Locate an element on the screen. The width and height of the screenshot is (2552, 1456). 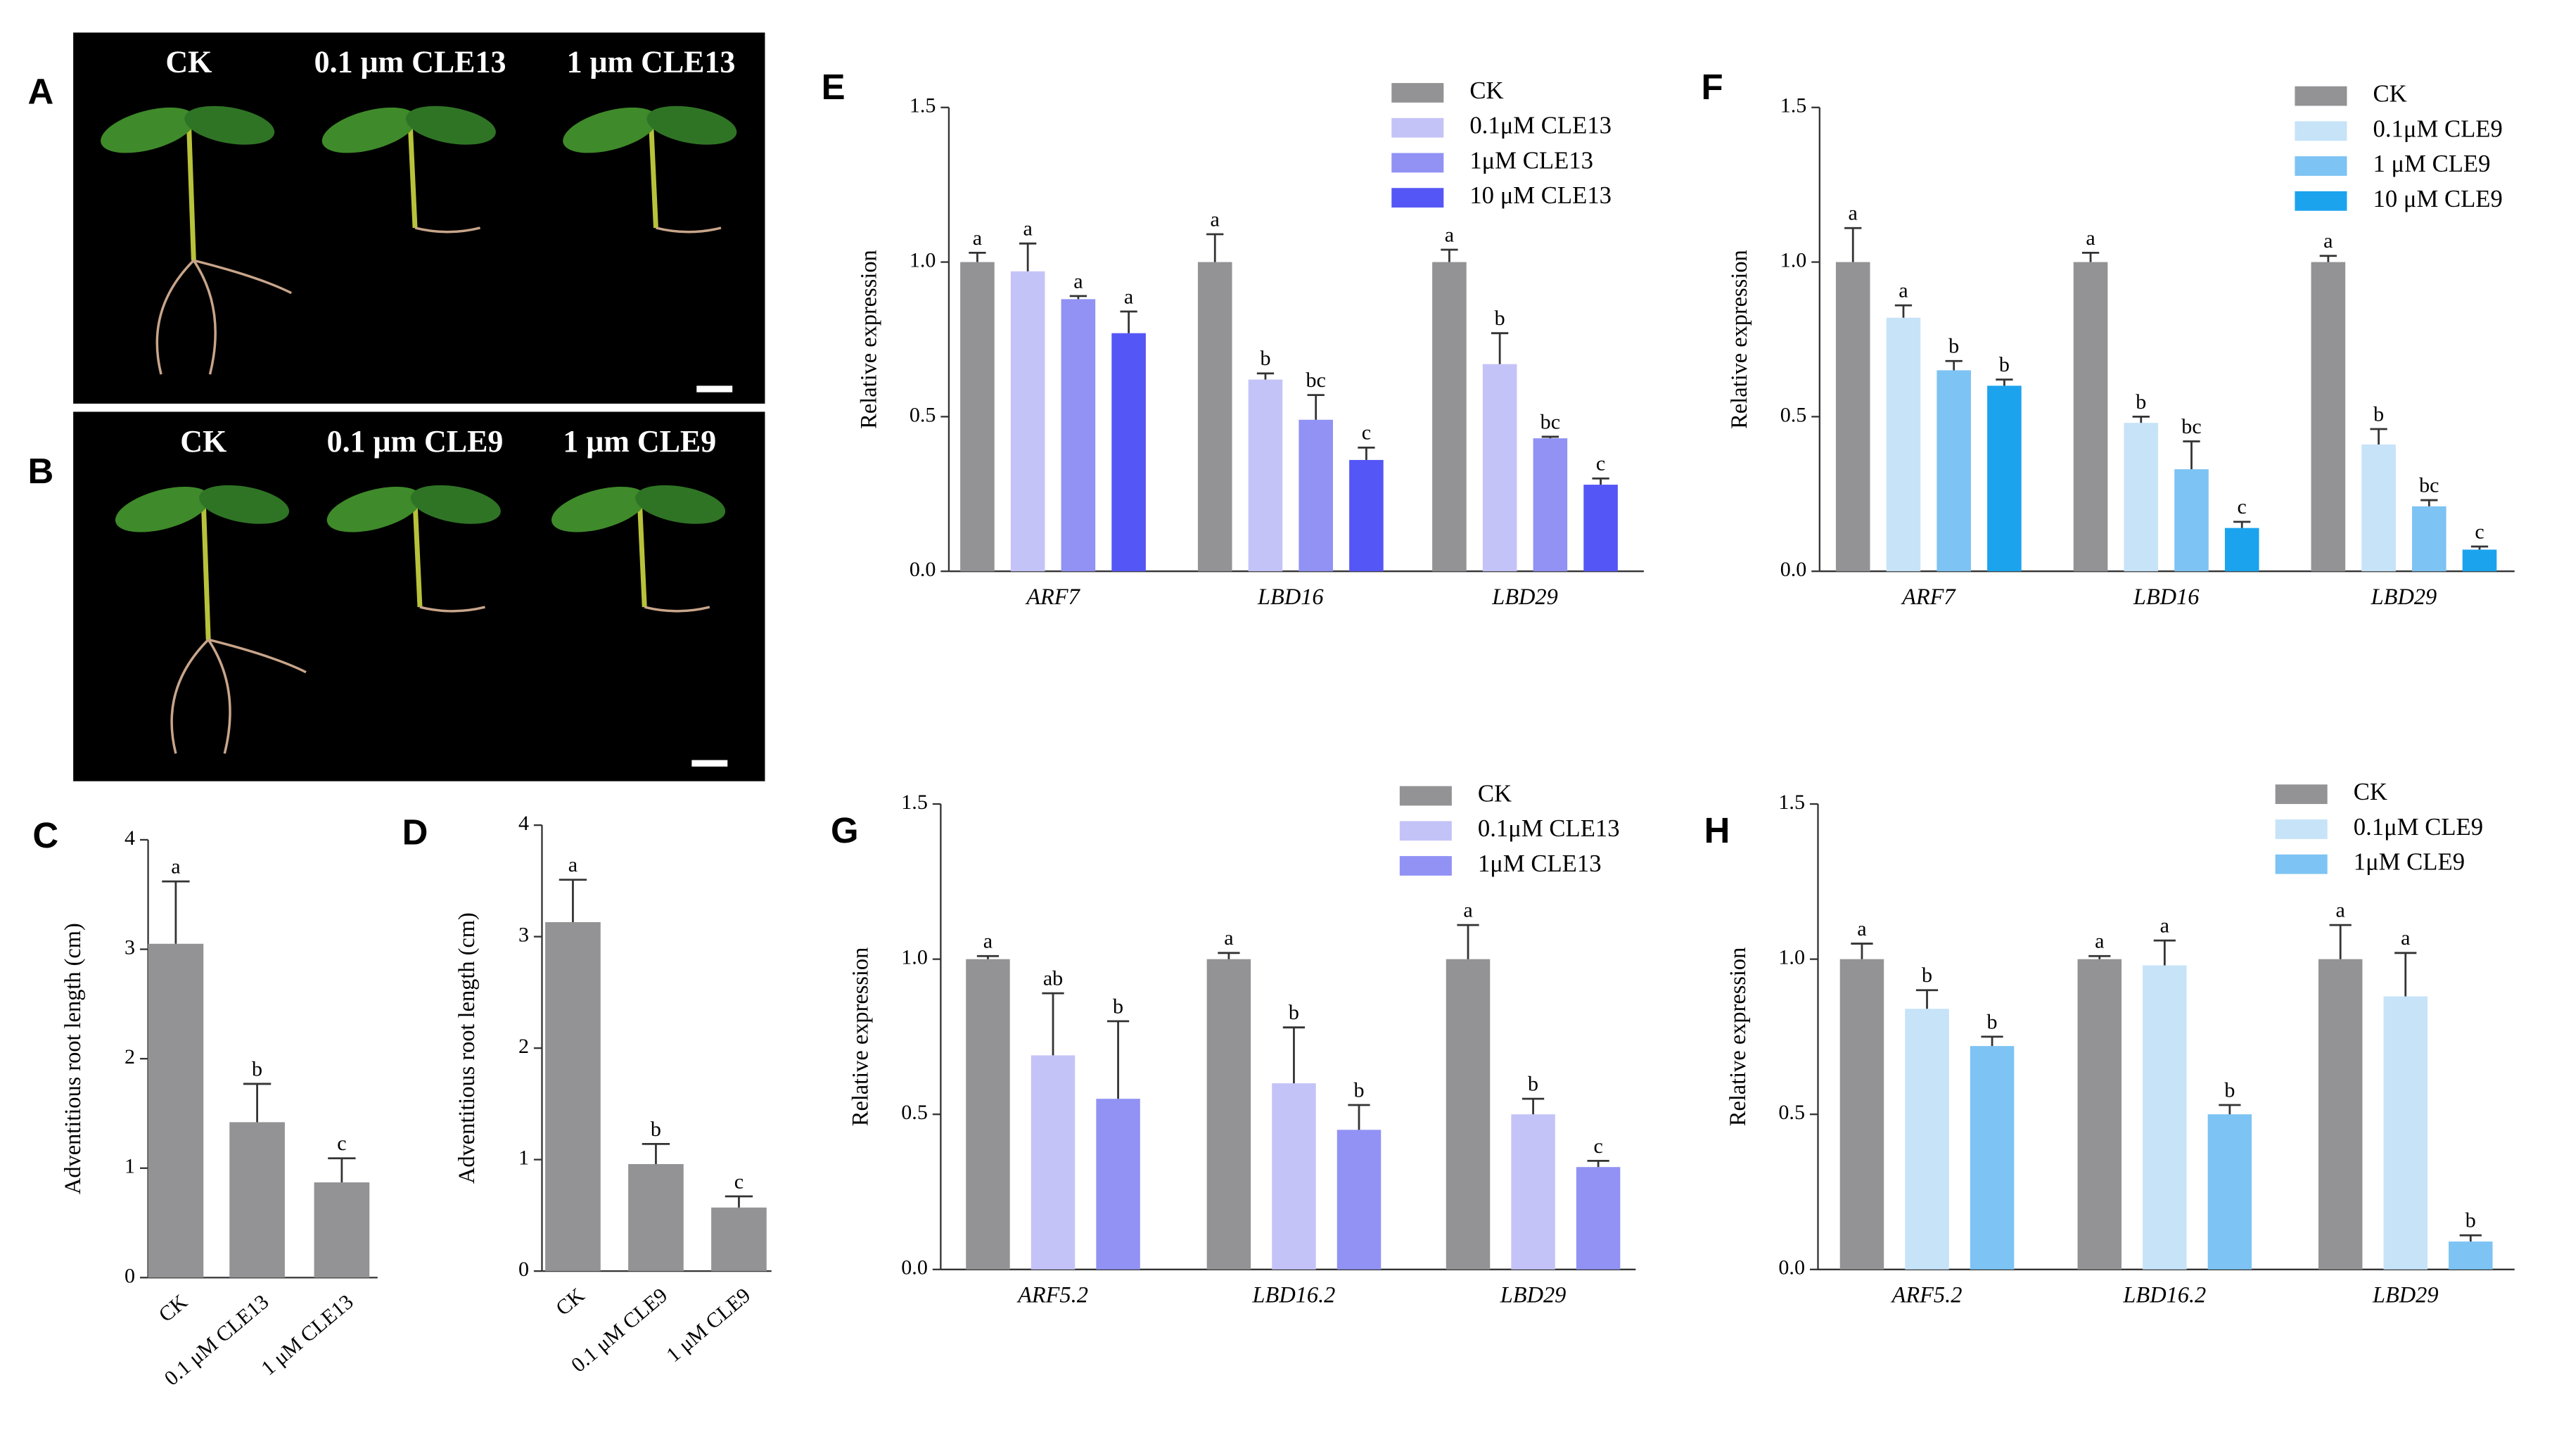
photo-panel is located at coordinates (419, 218).